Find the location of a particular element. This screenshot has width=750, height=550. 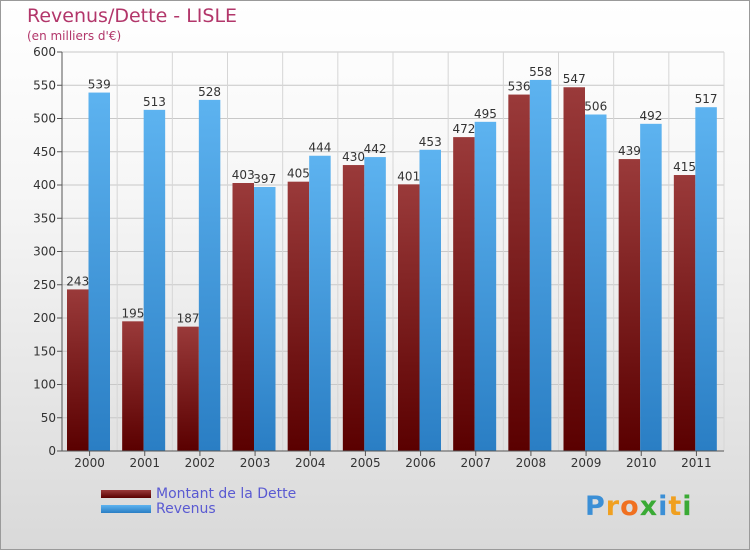

x-tick-label: 2009 is located at coordinates (586, 463).